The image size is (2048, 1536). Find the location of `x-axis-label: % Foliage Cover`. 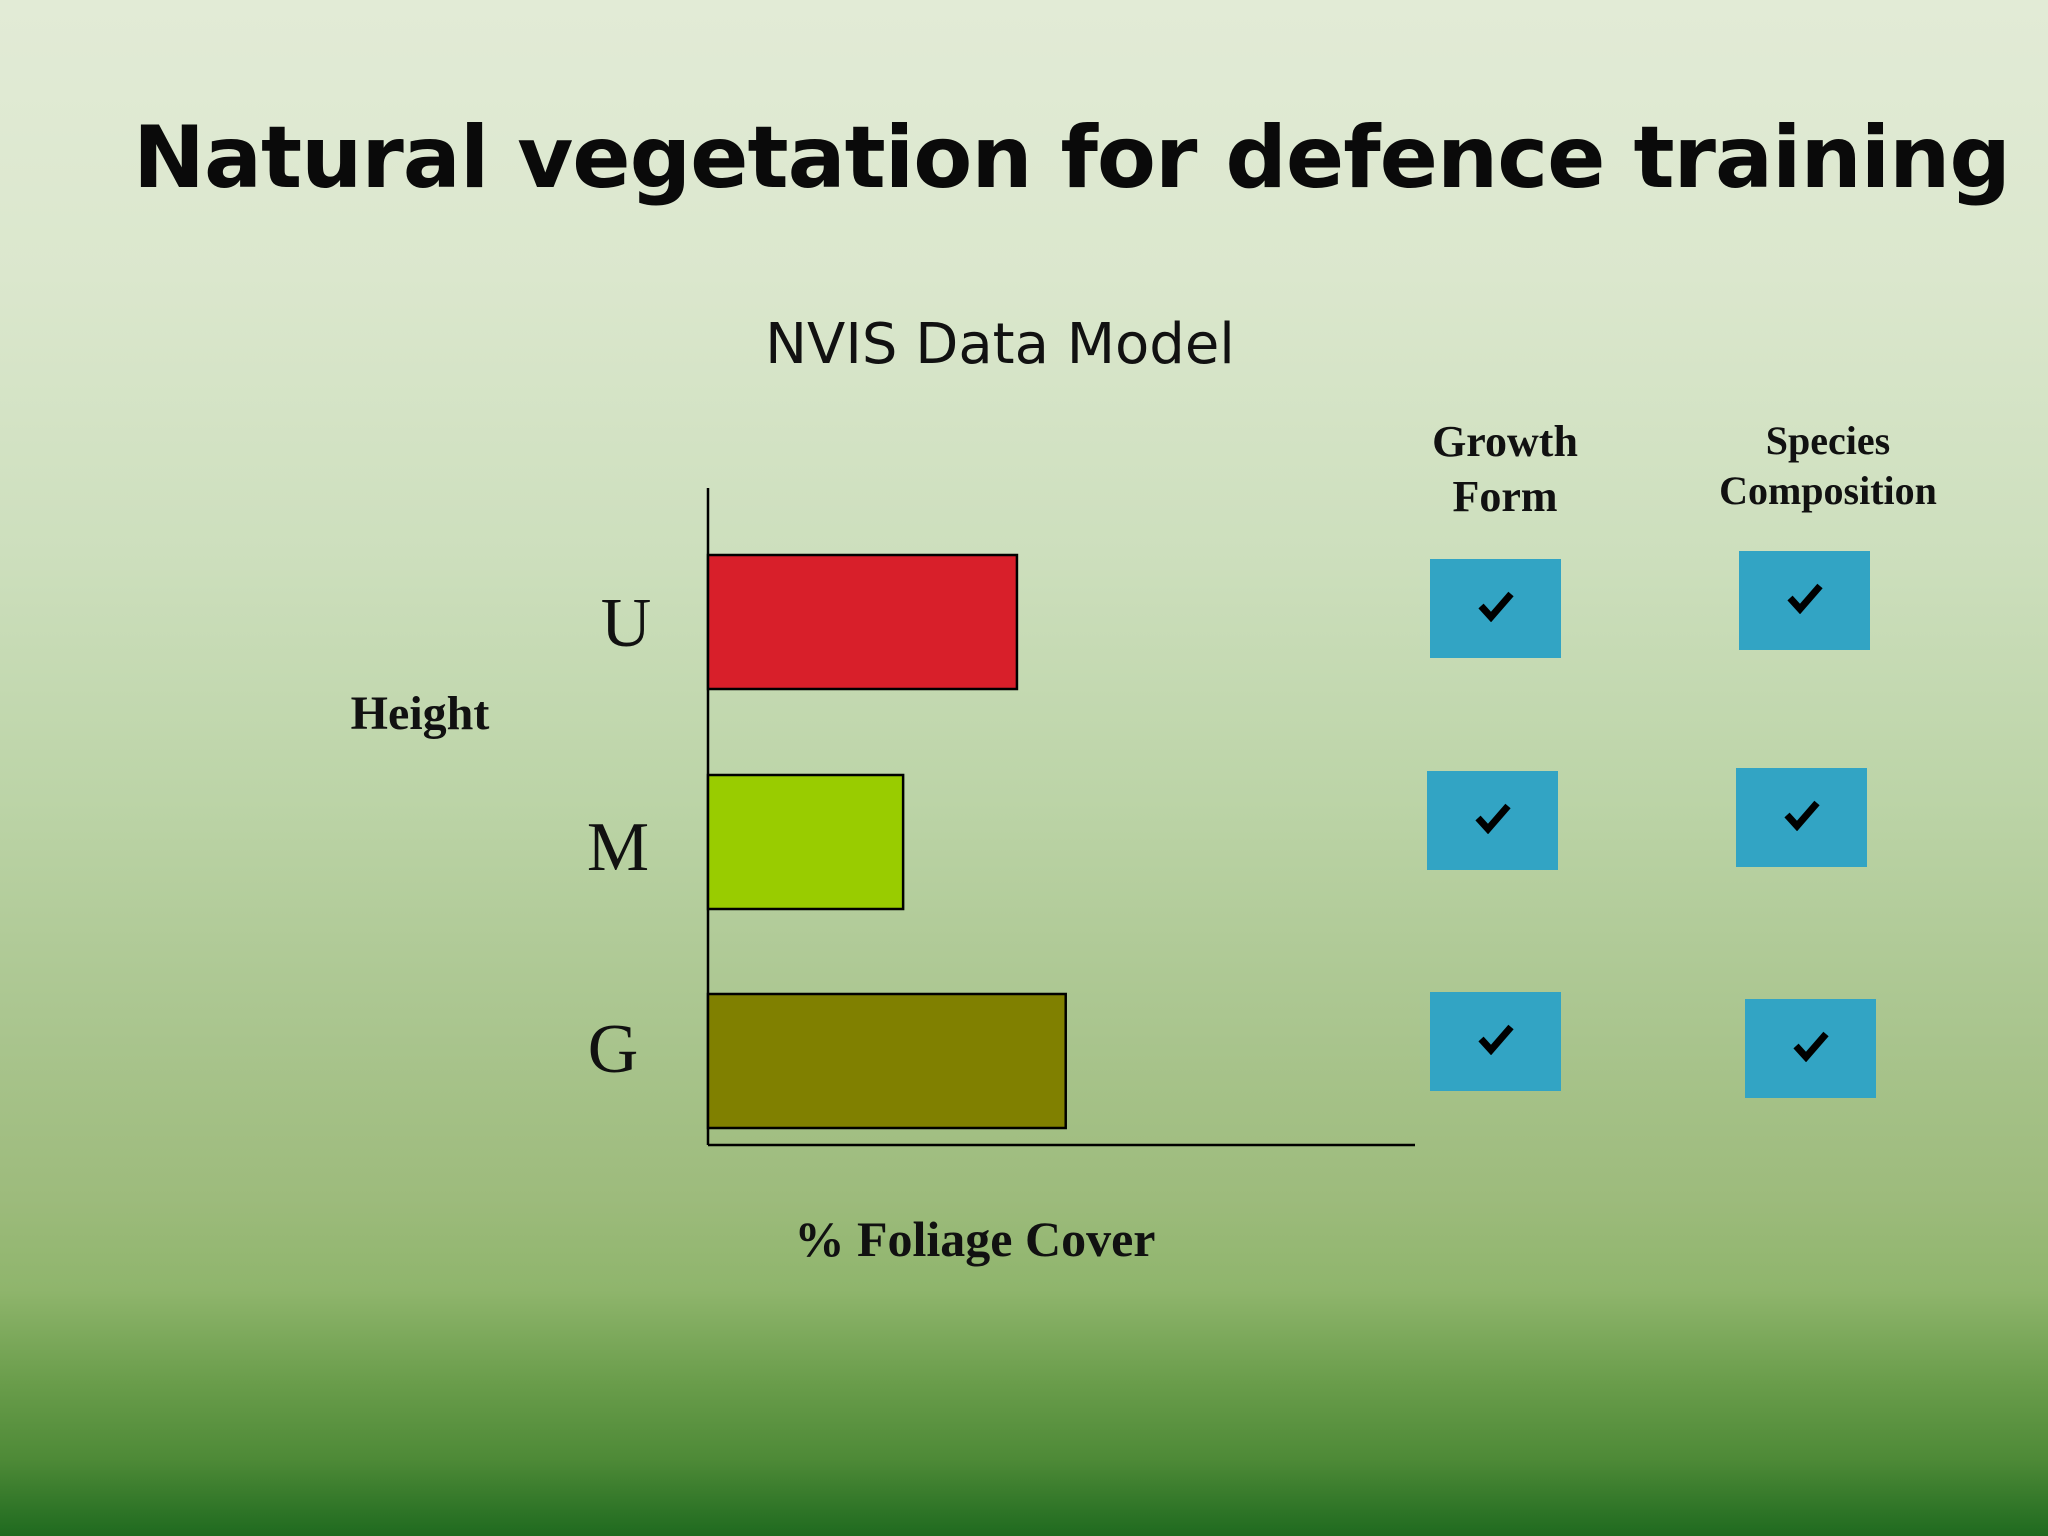

x-axis-label: % Foliage Cover is located at coordinates (975, 1239).